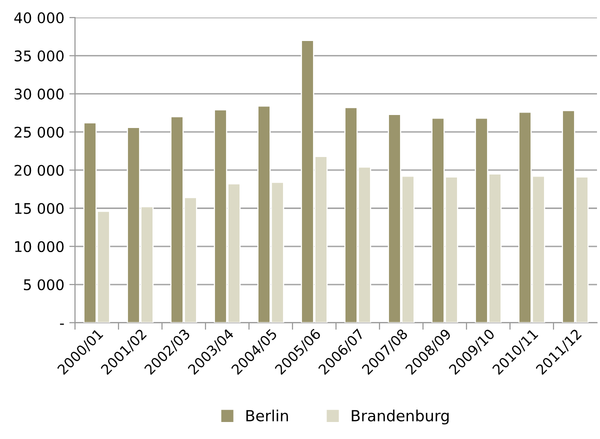  What do you see at coordinates (267, 416) in the screenshot?
I see `legend-label: Berlin` at bounding box center [267, 416].